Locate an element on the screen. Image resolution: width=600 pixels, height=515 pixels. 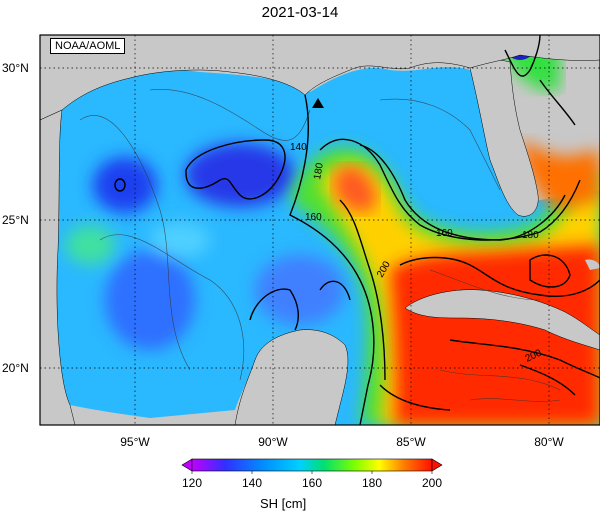
colorbar: 120 140 160 180 200 is located at coordinates (312, 474).